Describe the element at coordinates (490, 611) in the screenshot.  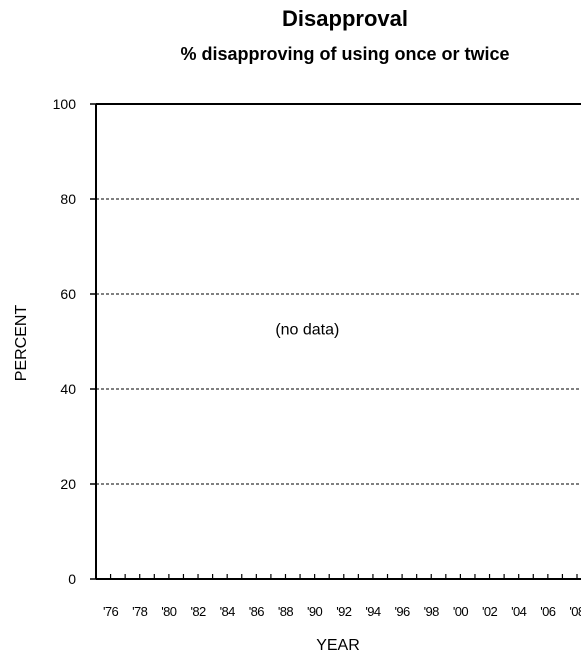
I see `x-tick-label-2002: '02` at that location.